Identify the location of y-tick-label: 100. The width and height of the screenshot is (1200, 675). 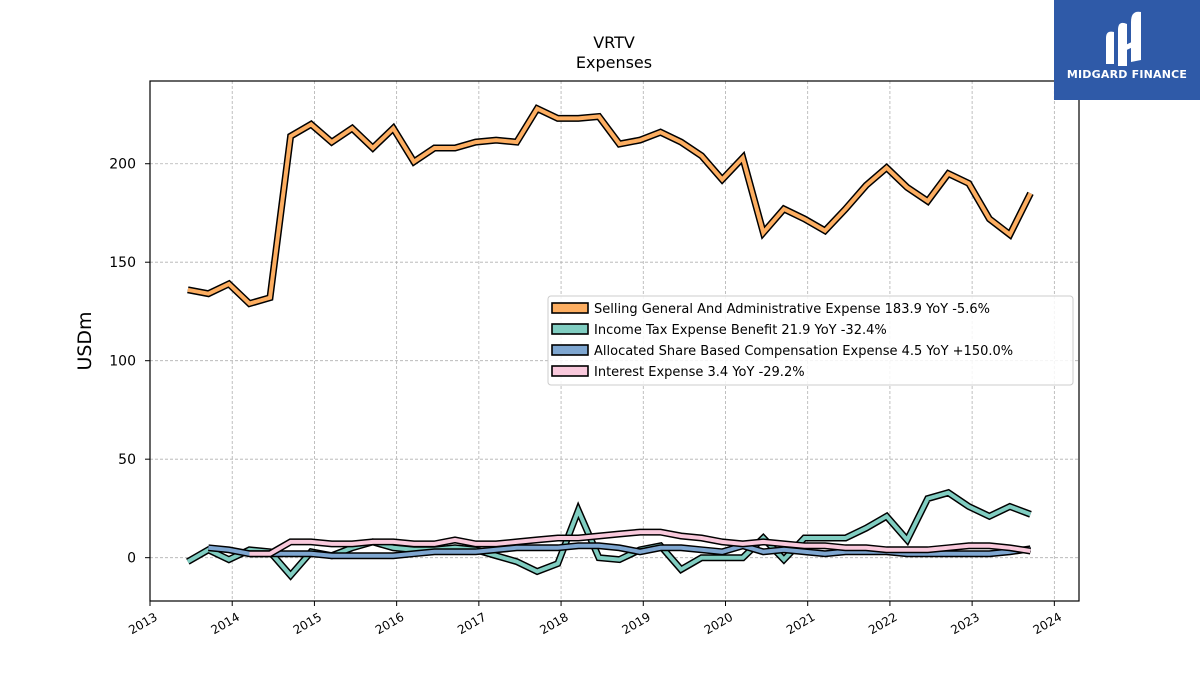
(122, 362).